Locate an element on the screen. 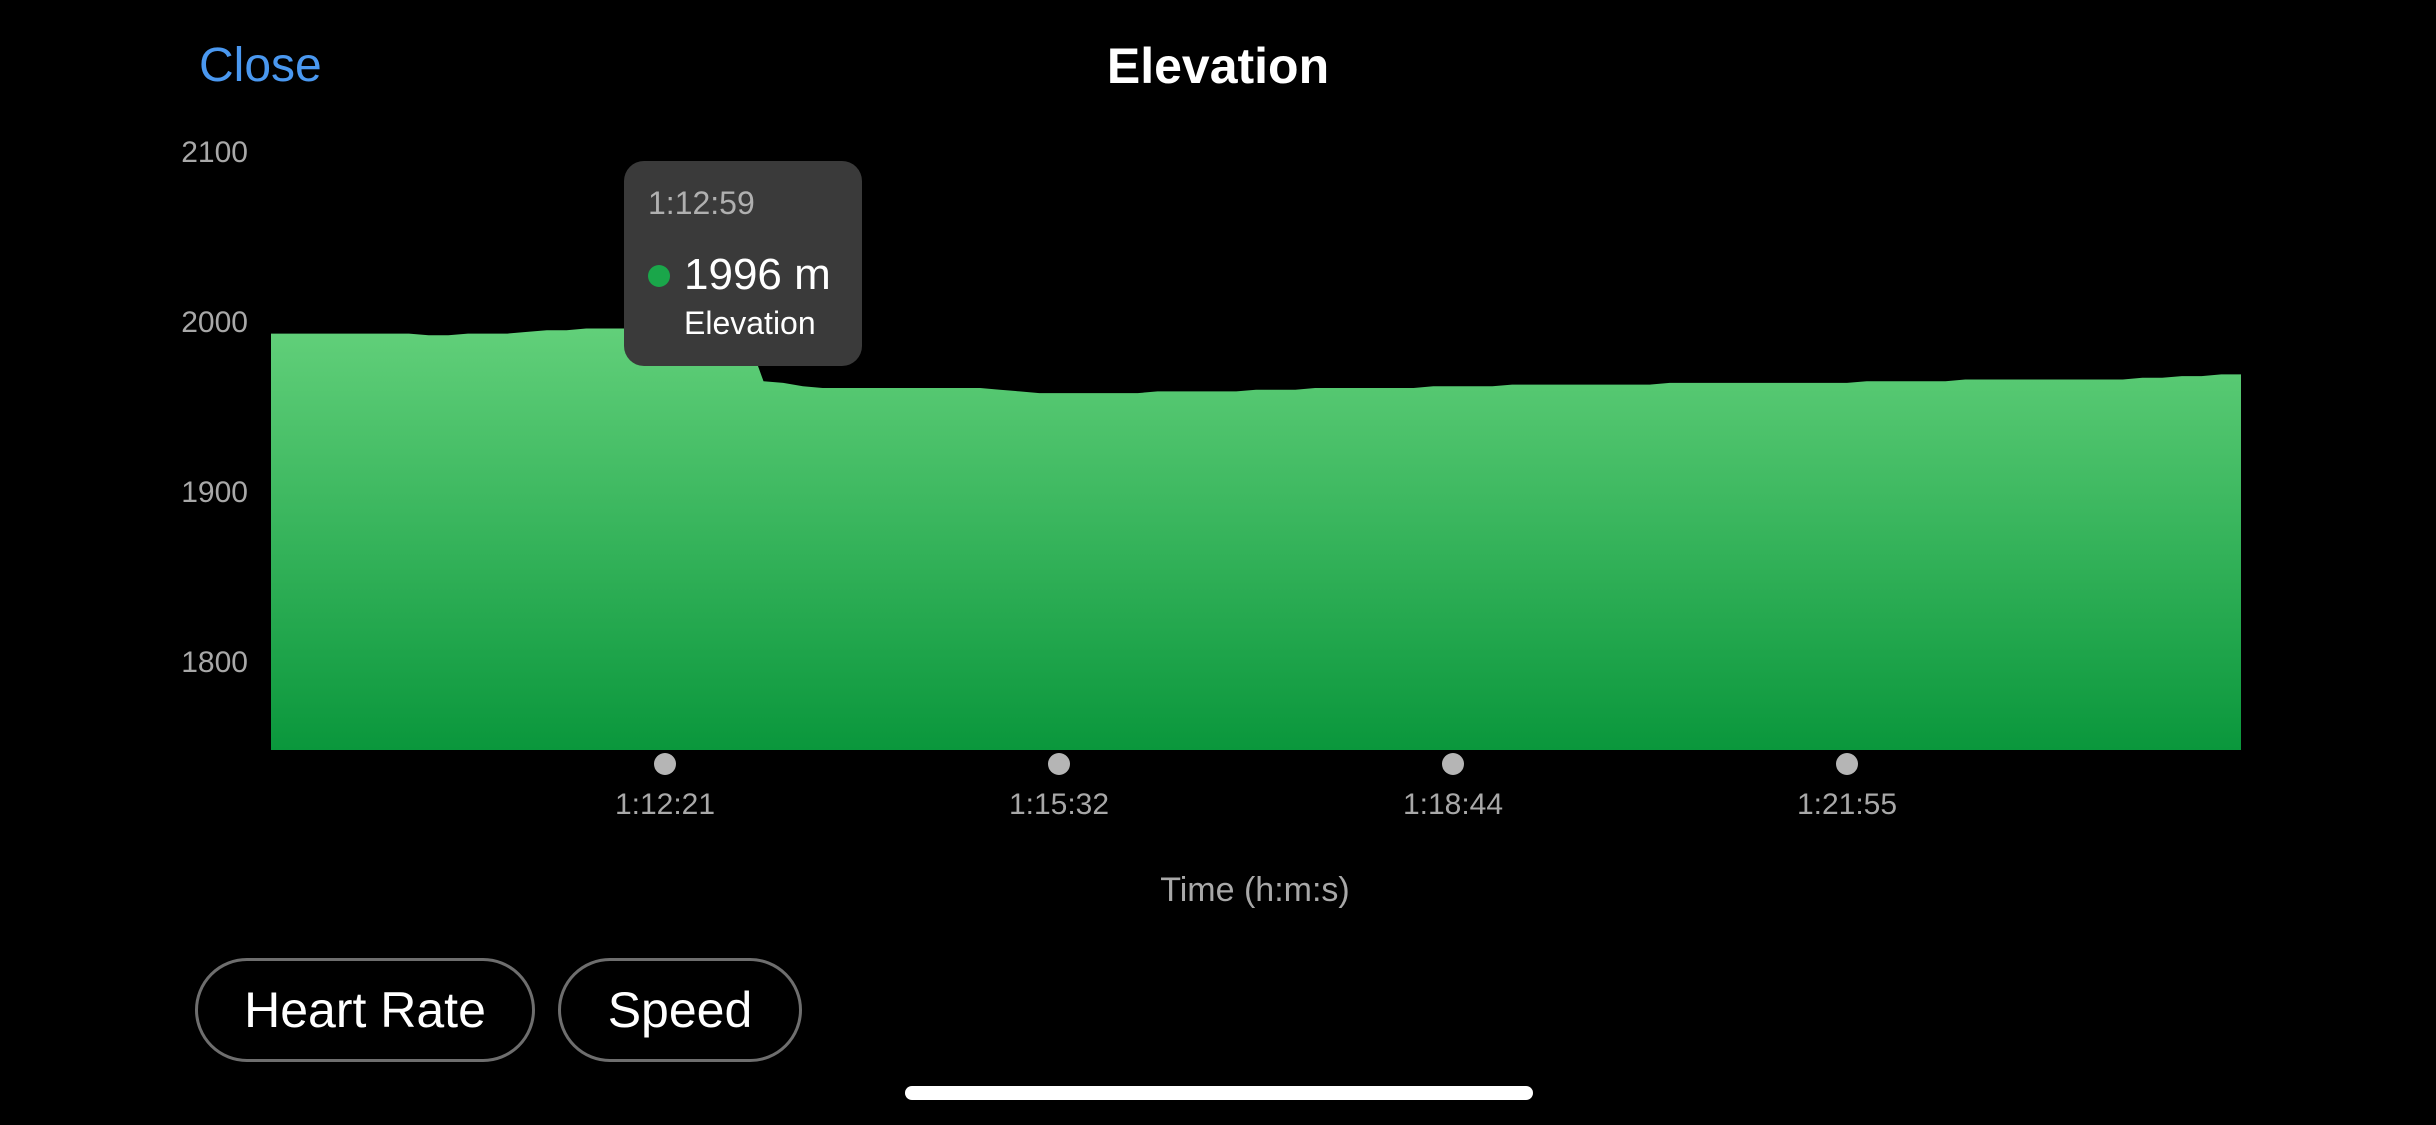  value-tooltip: 1:12:59 1996 m Elevation is located at coordinates (743, 263).